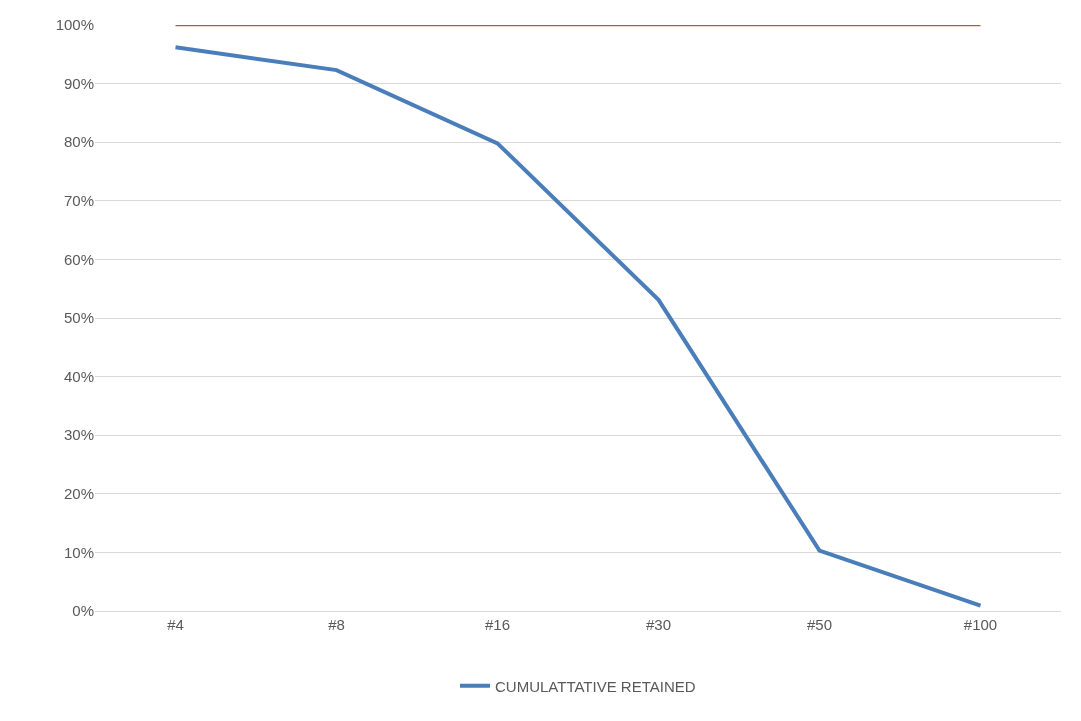 The image size is (1081, 721). What do you see at coordinates (78, 494) in the screenshot?
I see `y-tick-label: 20%` at bounding box center [78, 494].